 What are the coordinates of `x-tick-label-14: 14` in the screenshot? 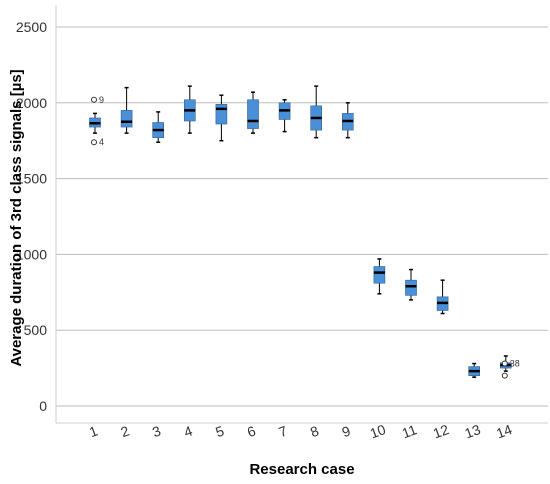 It's located at (504, 431).